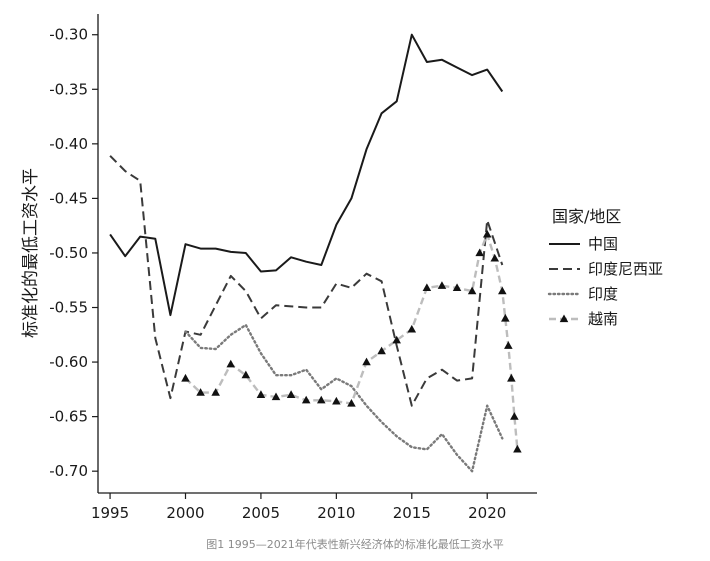 Image resolution: width=710 pixels, height=561 pixels. Describe the element at coordinates (261, 513) in the screenshot. I see `x-tick-label: 2005` at that location.